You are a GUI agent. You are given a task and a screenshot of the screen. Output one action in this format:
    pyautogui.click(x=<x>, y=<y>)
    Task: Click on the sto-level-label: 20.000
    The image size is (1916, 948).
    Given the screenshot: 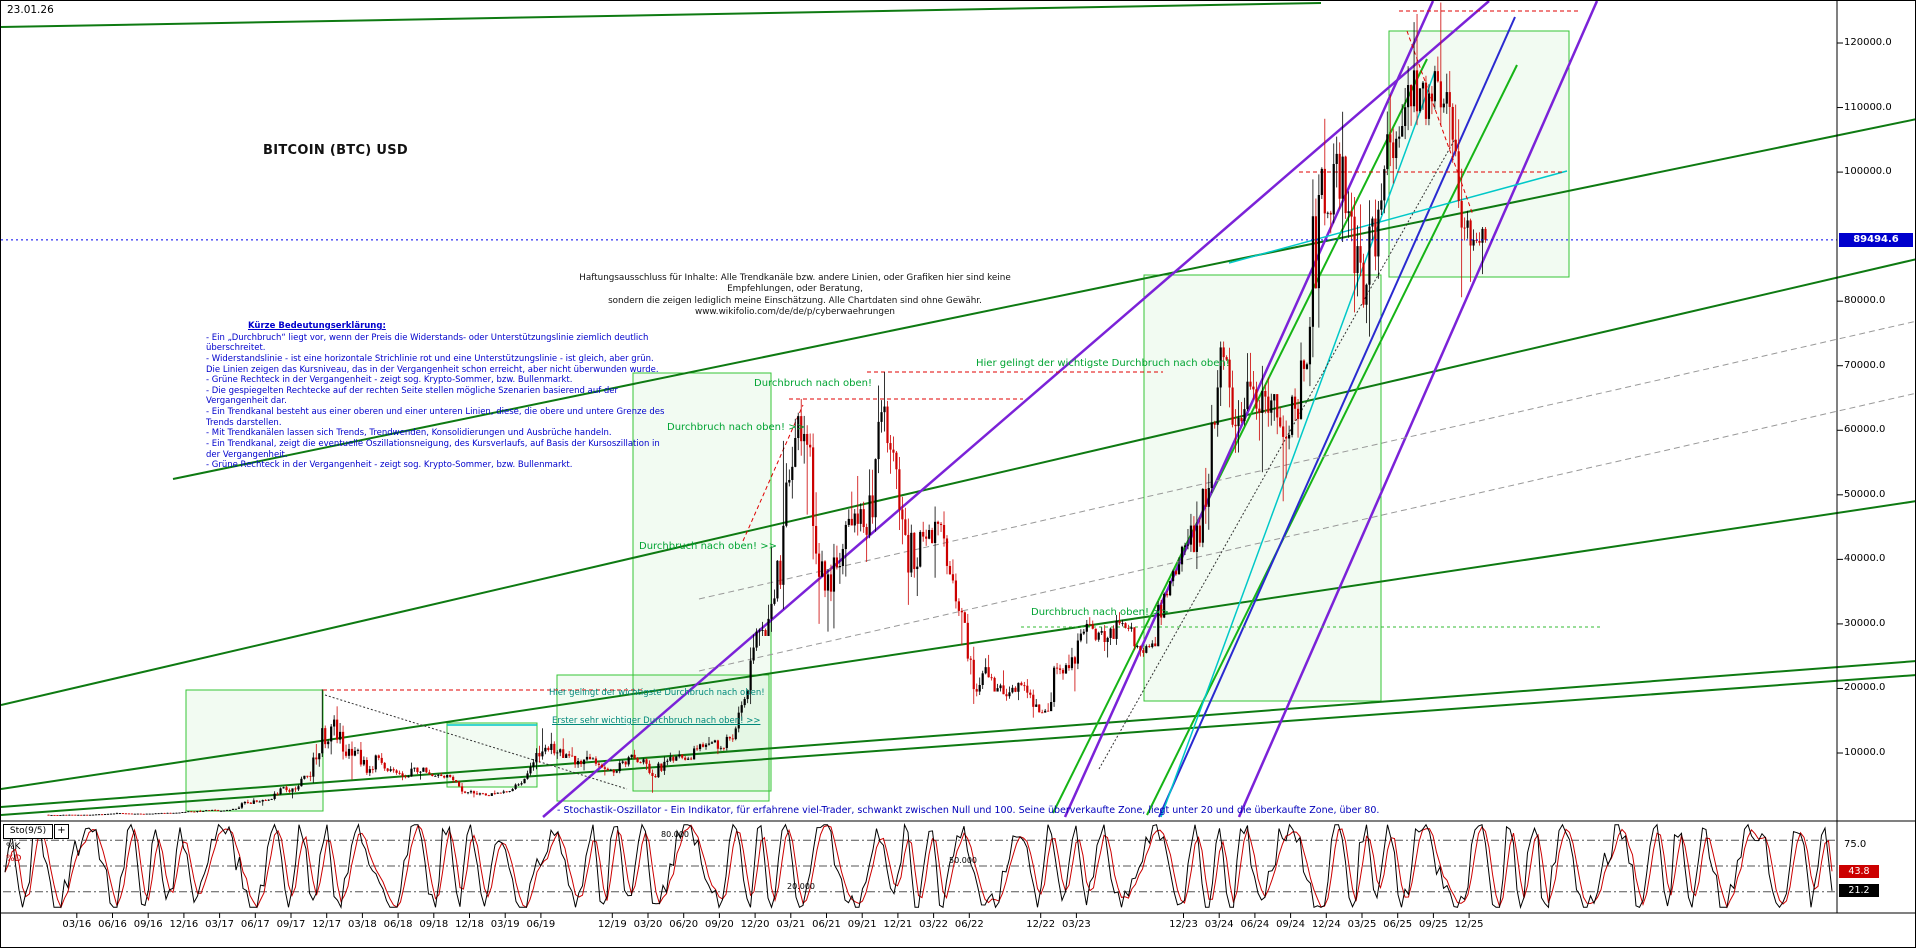 What is the action you would take?
    pyautogui.click(x=801, y=886)
    